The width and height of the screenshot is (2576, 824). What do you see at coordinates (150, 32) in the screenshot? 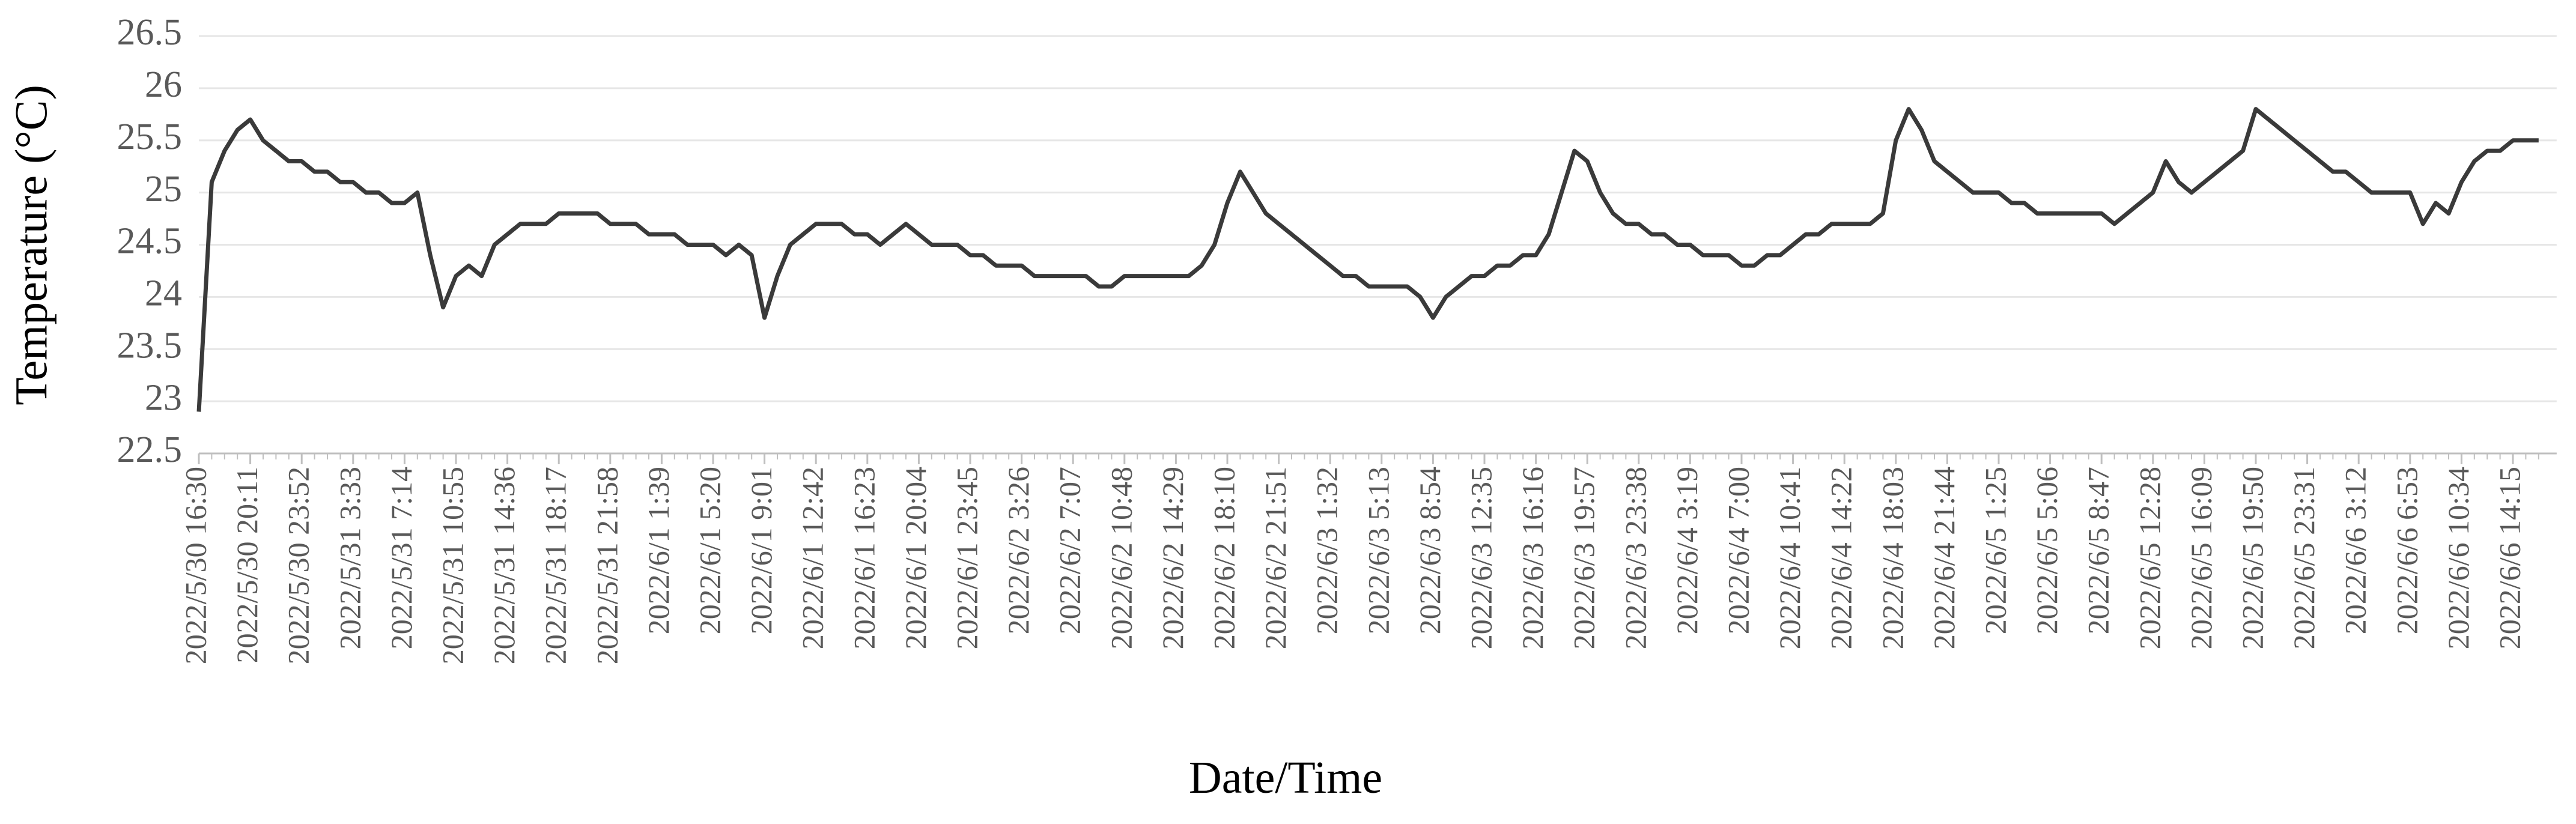
I see `y-tick-label: 26.5` at bounding box center [150, 32].